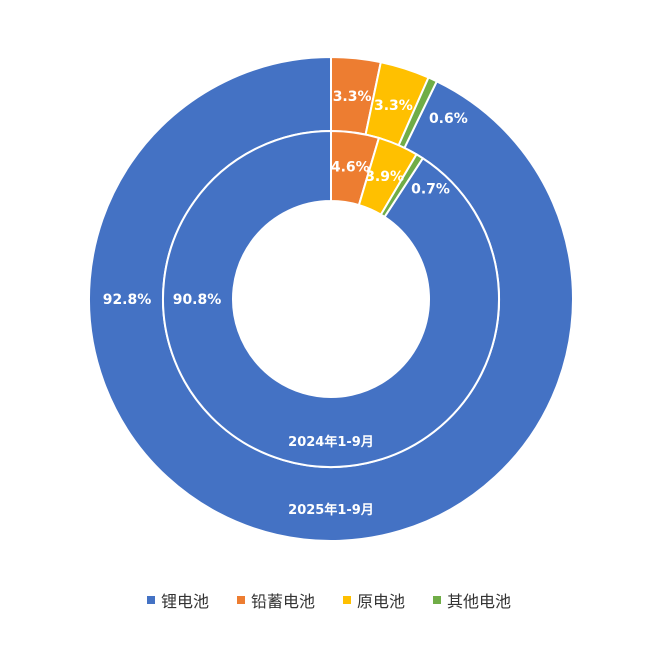 The image size is (662, 648). I want to click on inner-label-lithium: 90.8%, so click(197, 300).